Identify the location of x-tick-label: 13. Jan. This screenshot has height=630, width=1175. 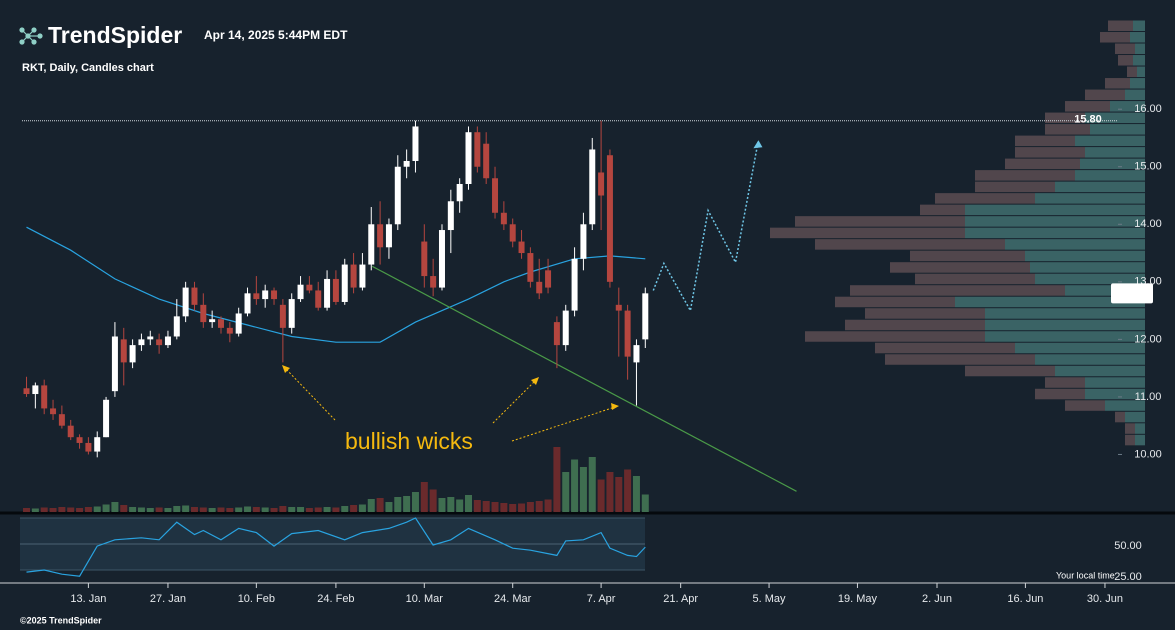
(88, 599).